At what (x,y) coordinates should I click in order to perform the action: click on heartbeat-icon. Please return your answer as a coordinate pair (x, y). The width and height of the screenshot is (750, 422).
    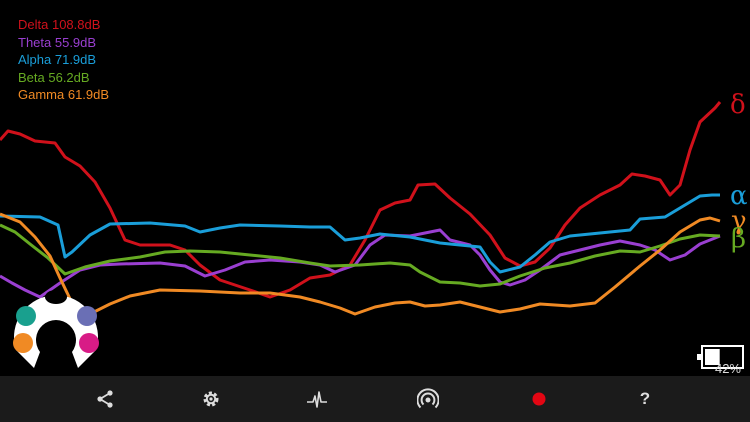
    Looking at the image, I should click on (317, 399).